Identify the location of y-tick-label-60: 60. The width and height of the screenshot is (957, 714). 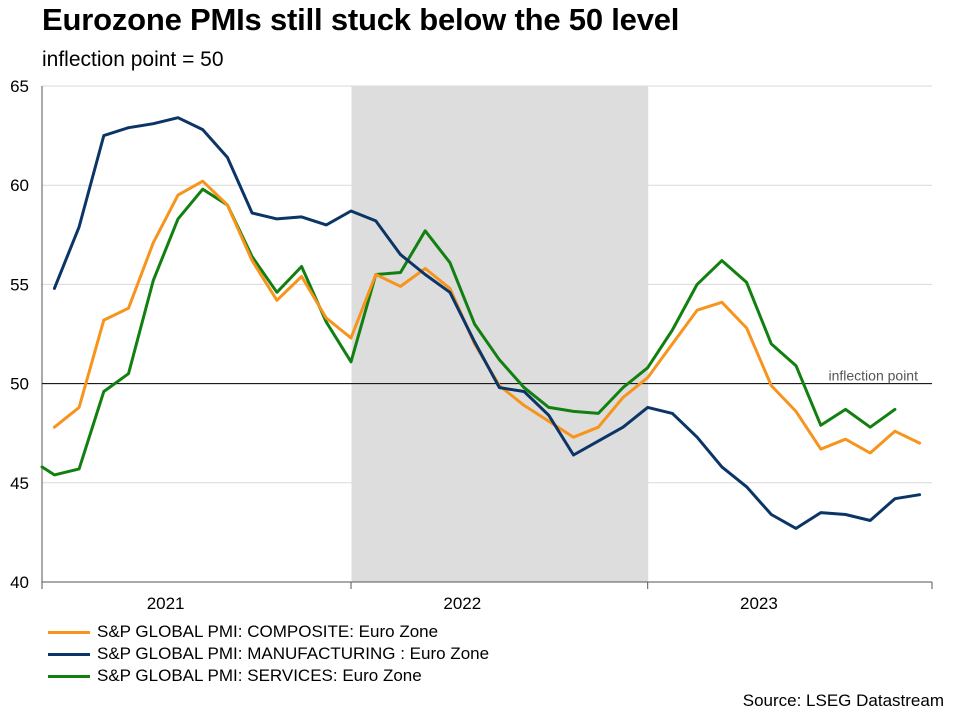
(19, 185).